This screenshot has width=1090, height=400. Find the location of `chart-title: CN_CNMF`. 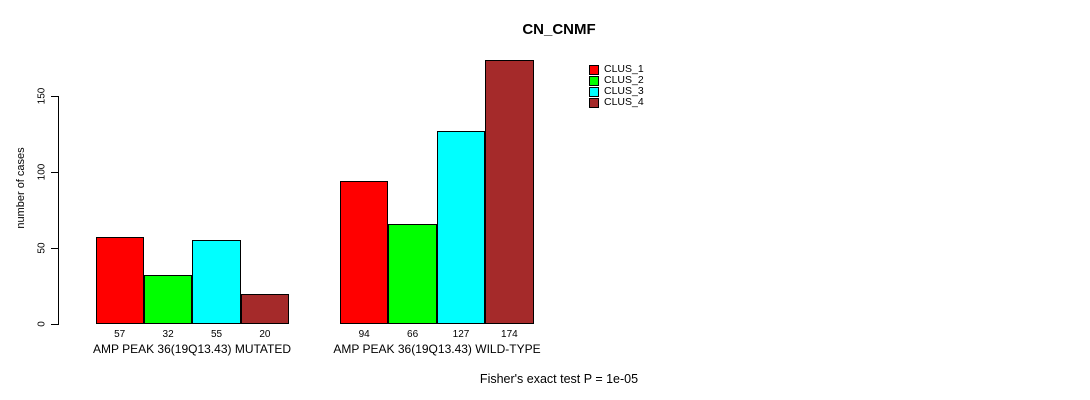

chart-title: CN_CNMF is located at coordinates (559, 29).